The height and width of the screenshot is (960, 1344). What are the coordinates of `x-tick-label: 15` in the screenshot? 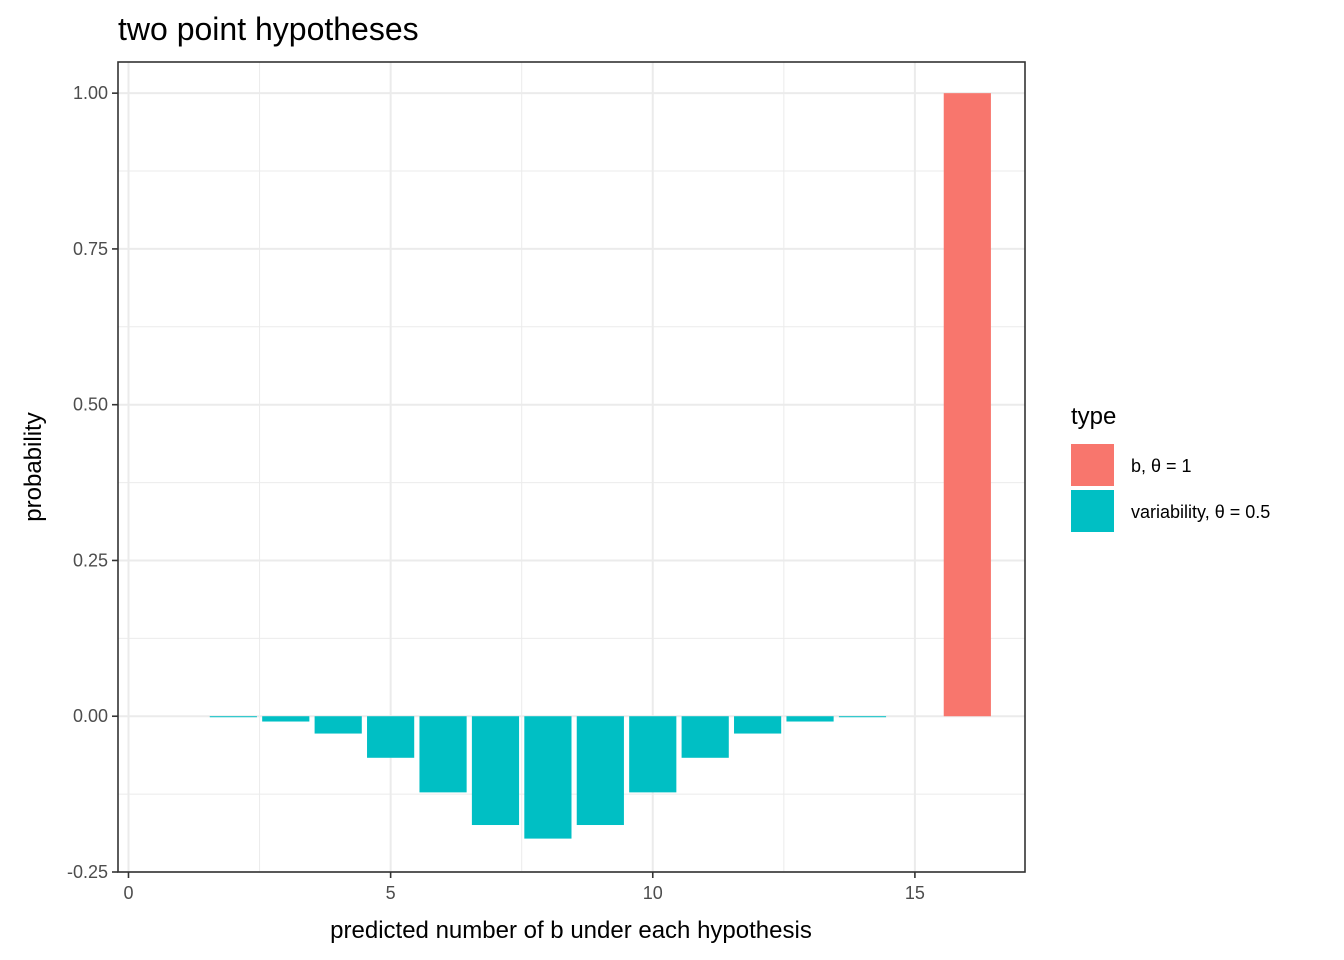 It's located at (915, 893).